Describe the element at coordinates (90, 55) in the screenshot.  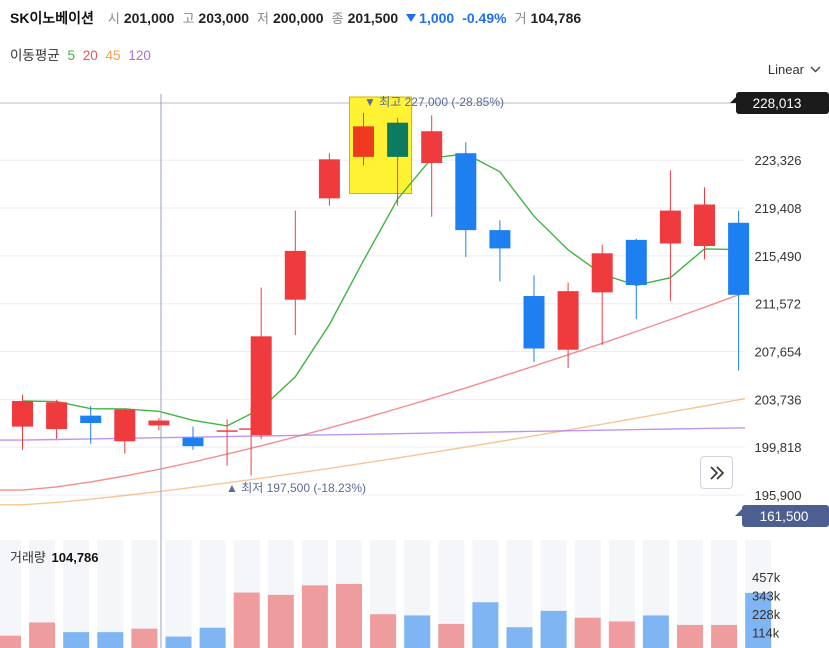
I see `ma-20-label: 20` at that location.